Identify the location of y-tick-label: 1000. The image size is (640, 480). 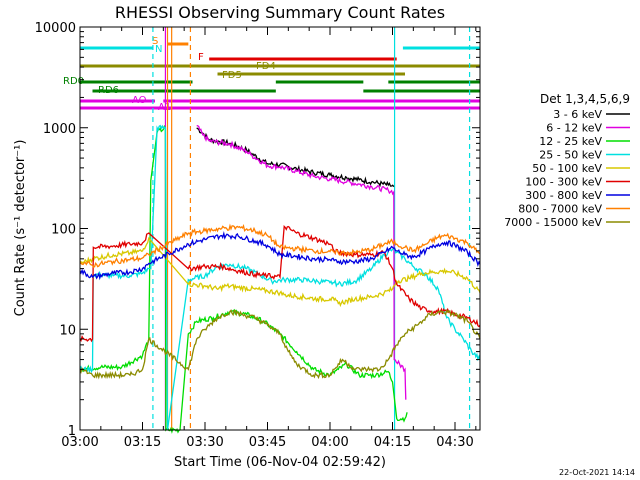
(59, 129).